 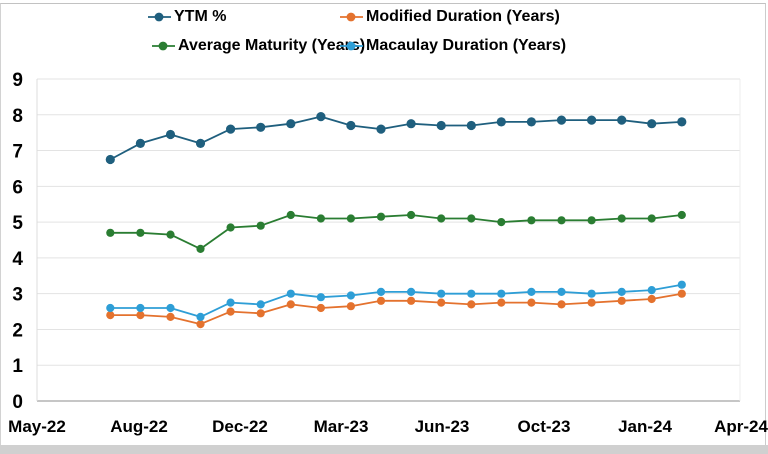 I want to click on x-tick-label: Apr-24, so click(x=741, y=426).